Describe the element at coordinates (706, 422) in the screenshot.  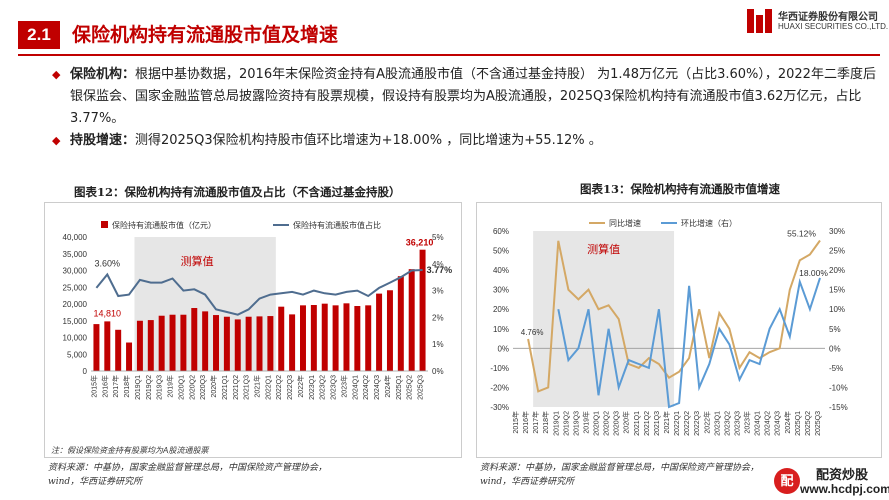
I see `x-tick-label: 2022年` at that location.